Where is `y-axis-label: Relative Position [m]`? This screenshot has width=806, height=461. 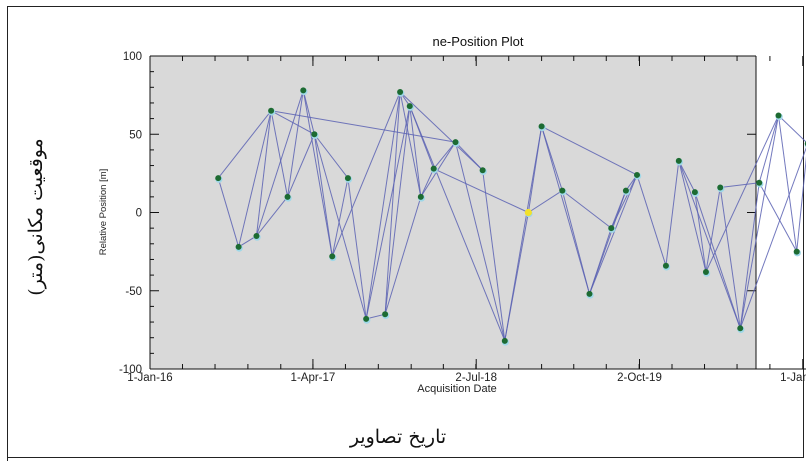 y-axis-label: Relative Position [m] is located at coordinates (103, 212).